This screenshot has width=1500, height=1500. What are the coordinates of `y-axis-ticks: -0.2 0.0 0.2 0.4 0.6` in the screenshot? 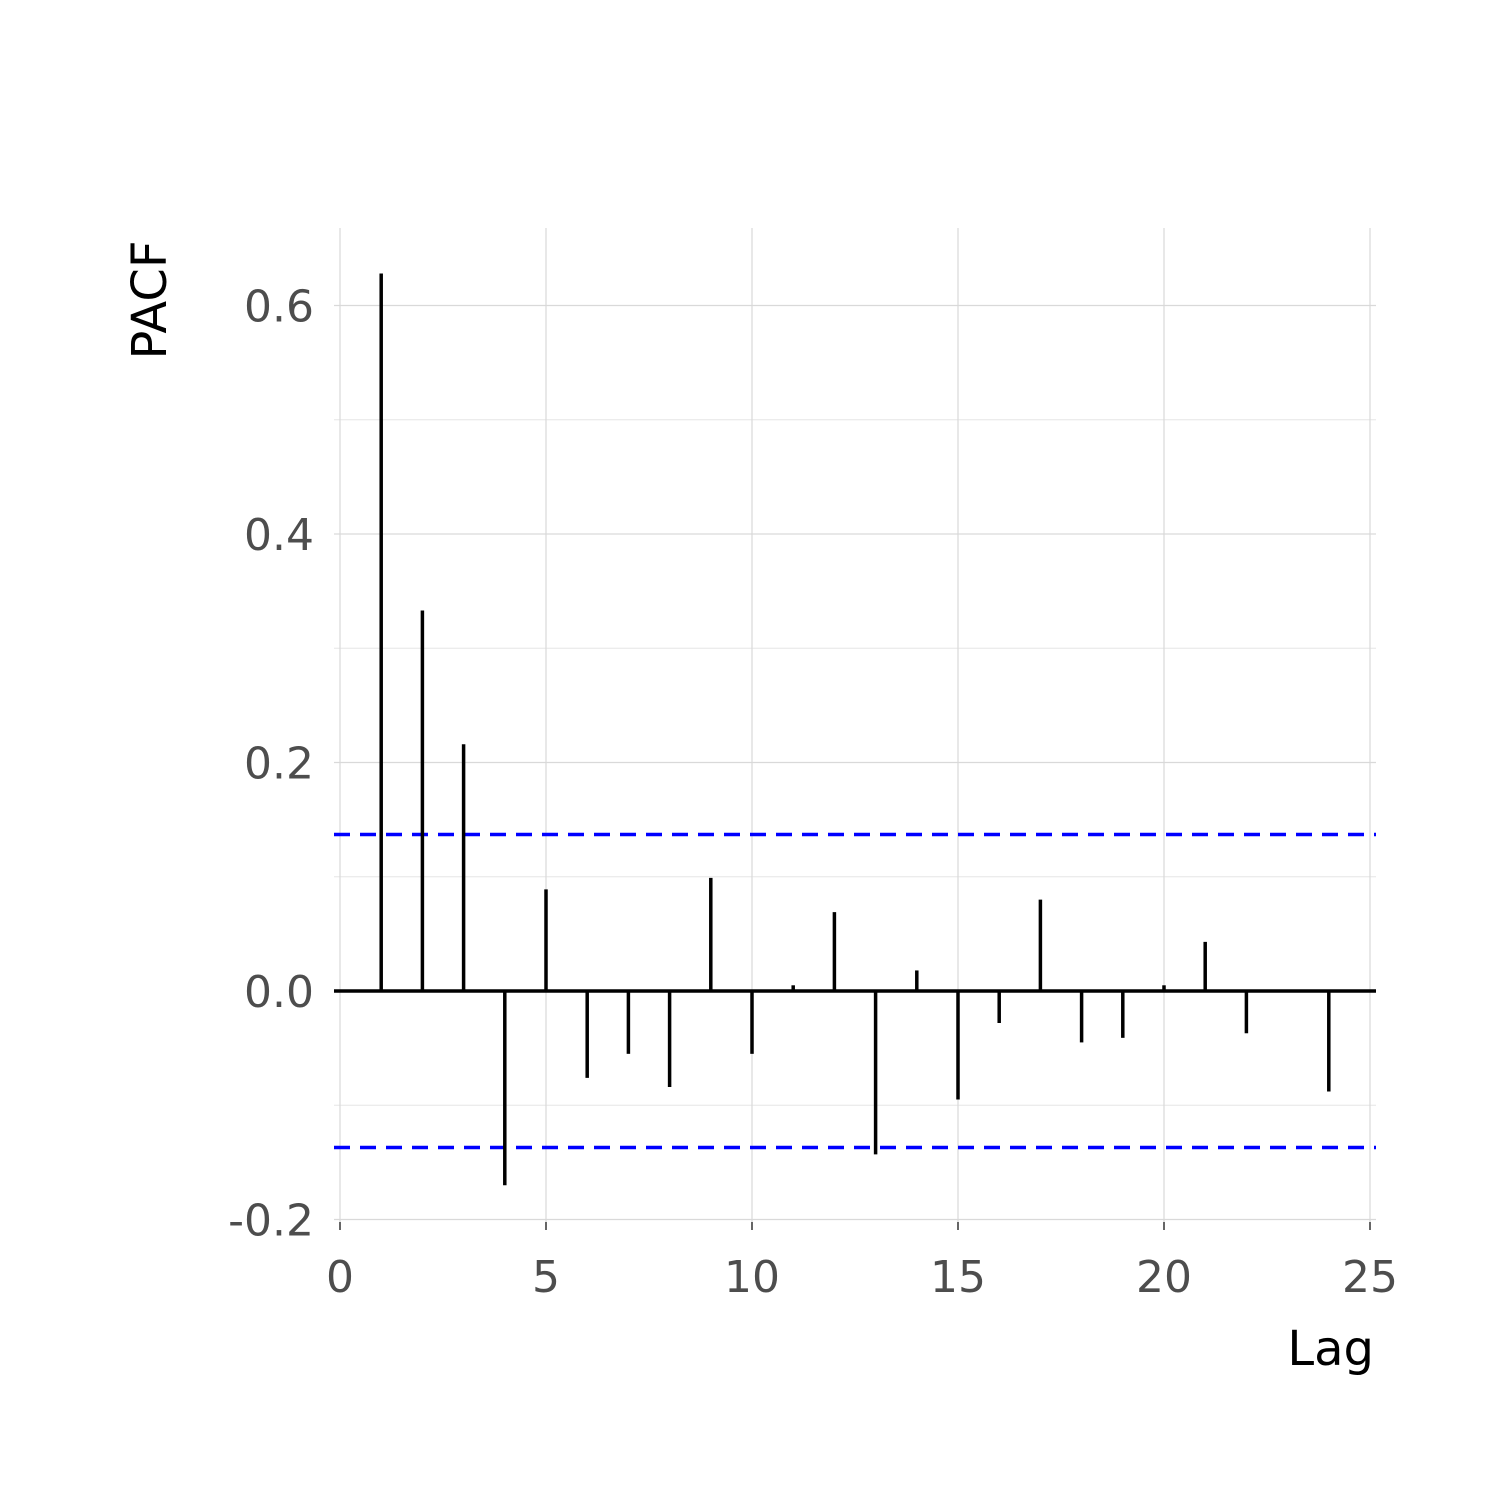 It's located at (271, 764).